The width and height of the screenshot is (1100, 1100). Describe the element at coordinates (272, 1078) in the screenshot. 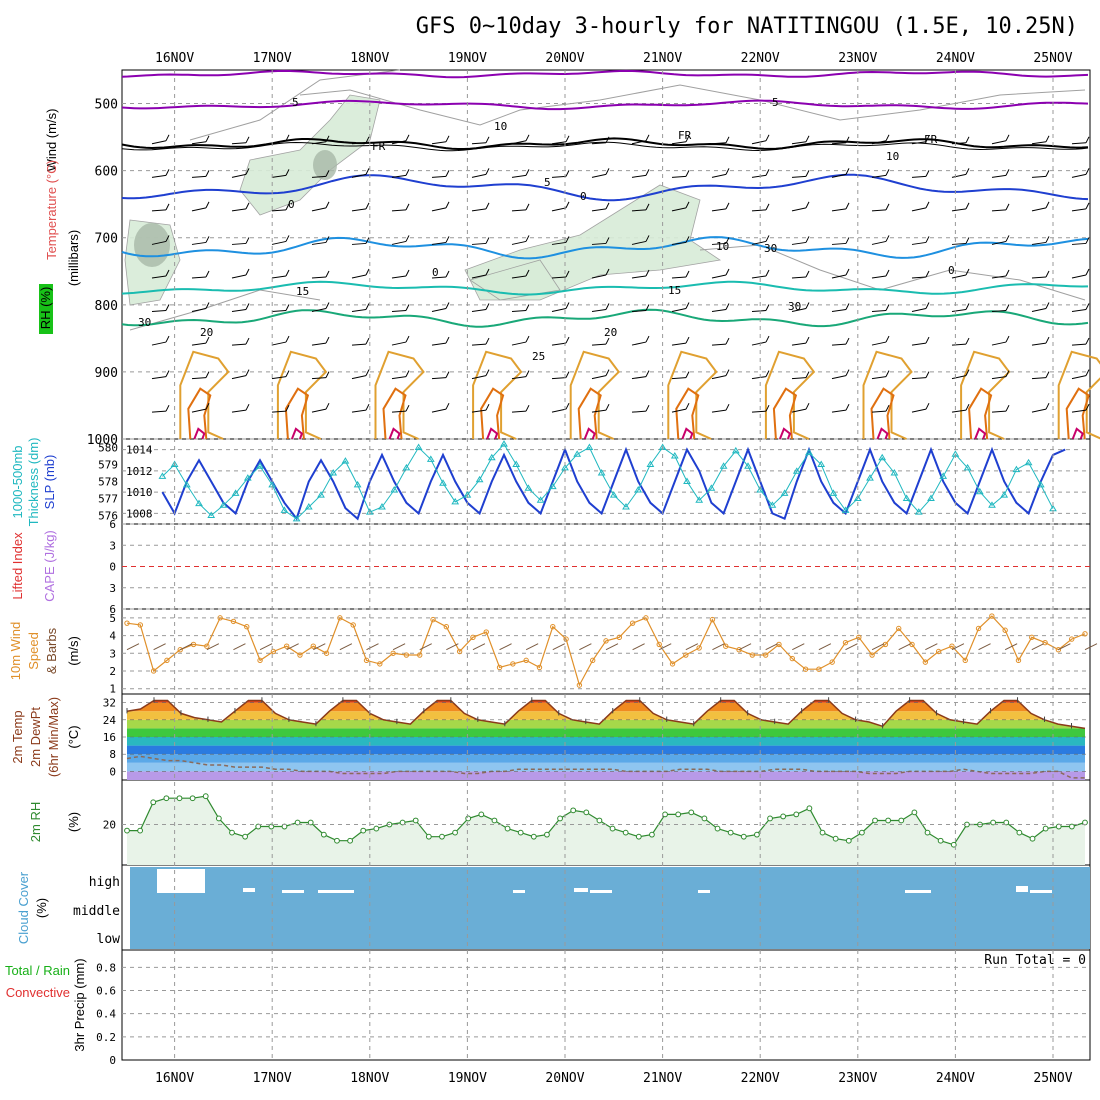

I see `date-label-bottom: 17NOV` at that location.